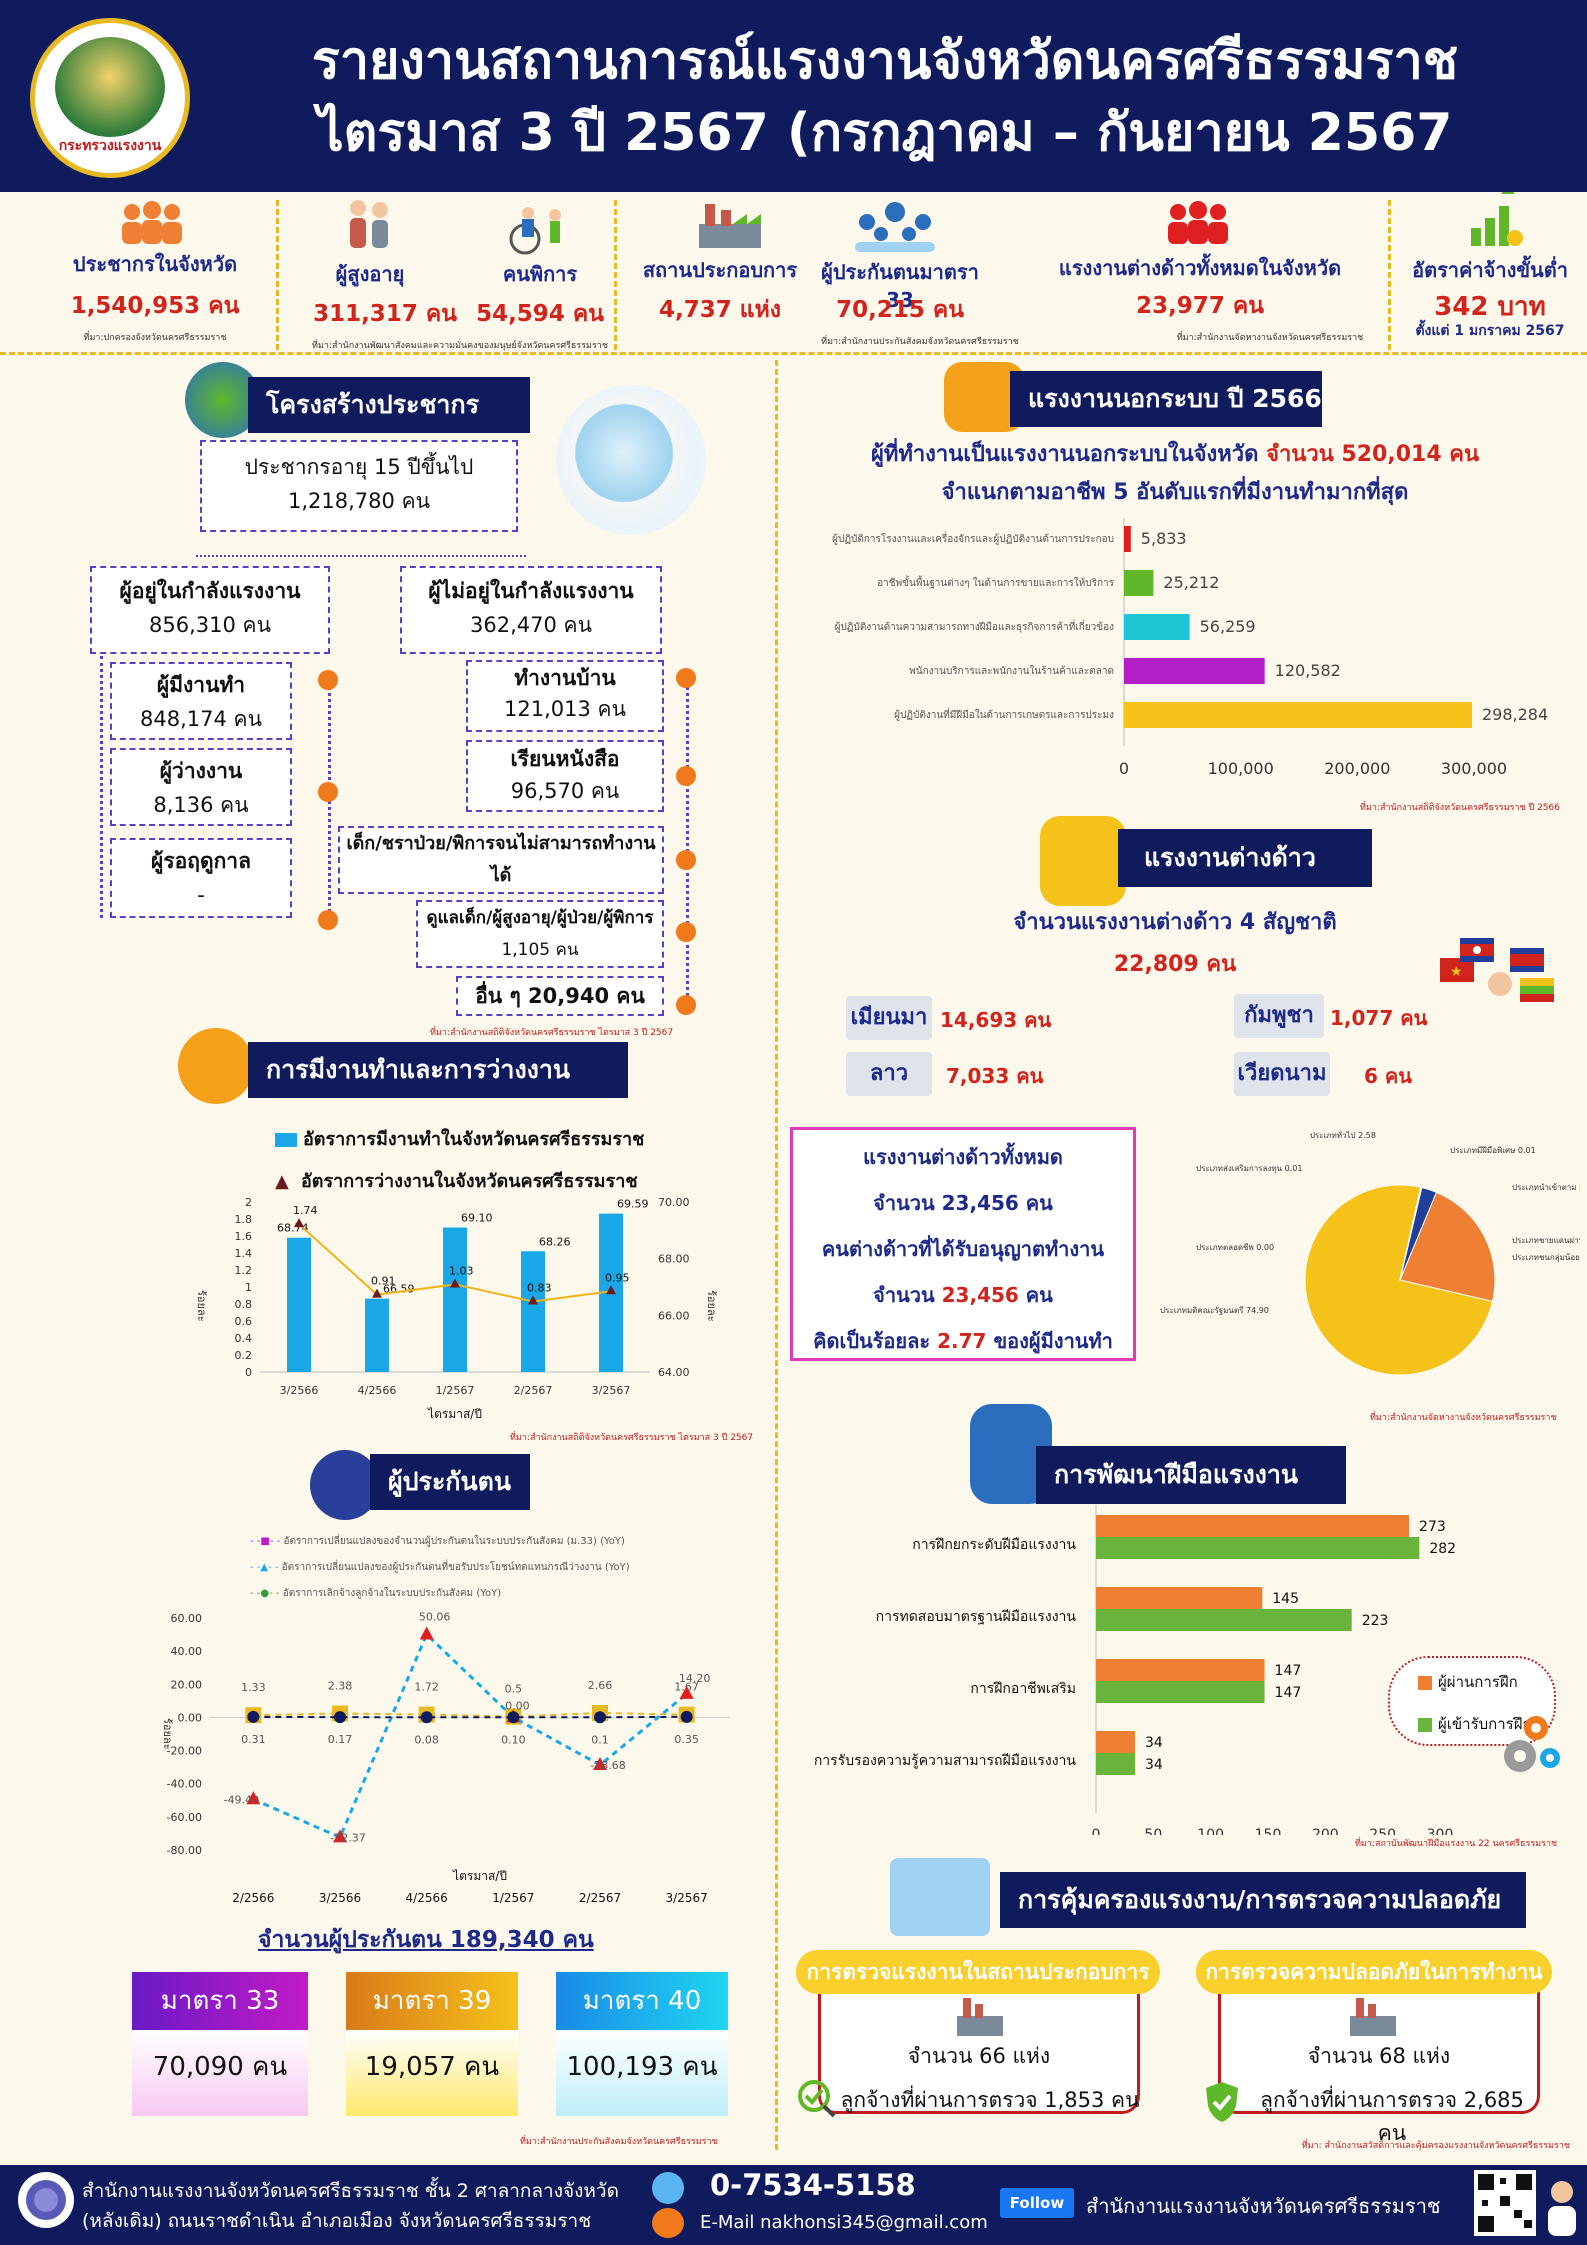 Image resolution: width=1587 pixels, height=2245 pixels. What do you see at coordinates (730, 224) in the screenshot?
I see `factory-icon` at bounding box center [730, 224].